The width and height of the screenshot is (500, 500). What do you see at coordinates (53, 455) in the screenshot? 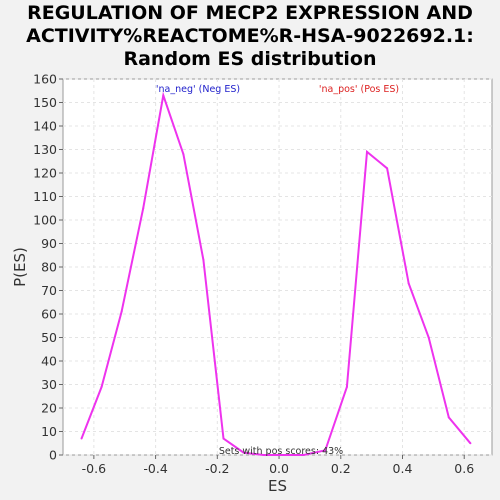
I see `y-tick-label: 0` at bounding box center [53, 455].